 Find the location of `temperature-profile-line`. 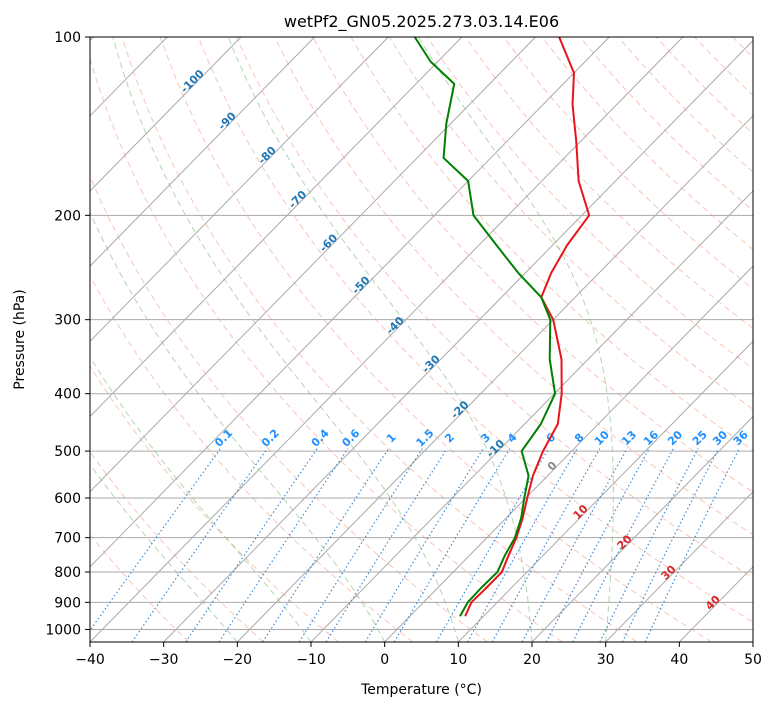

temperature-profile-line is located at coordinates (527, 327).